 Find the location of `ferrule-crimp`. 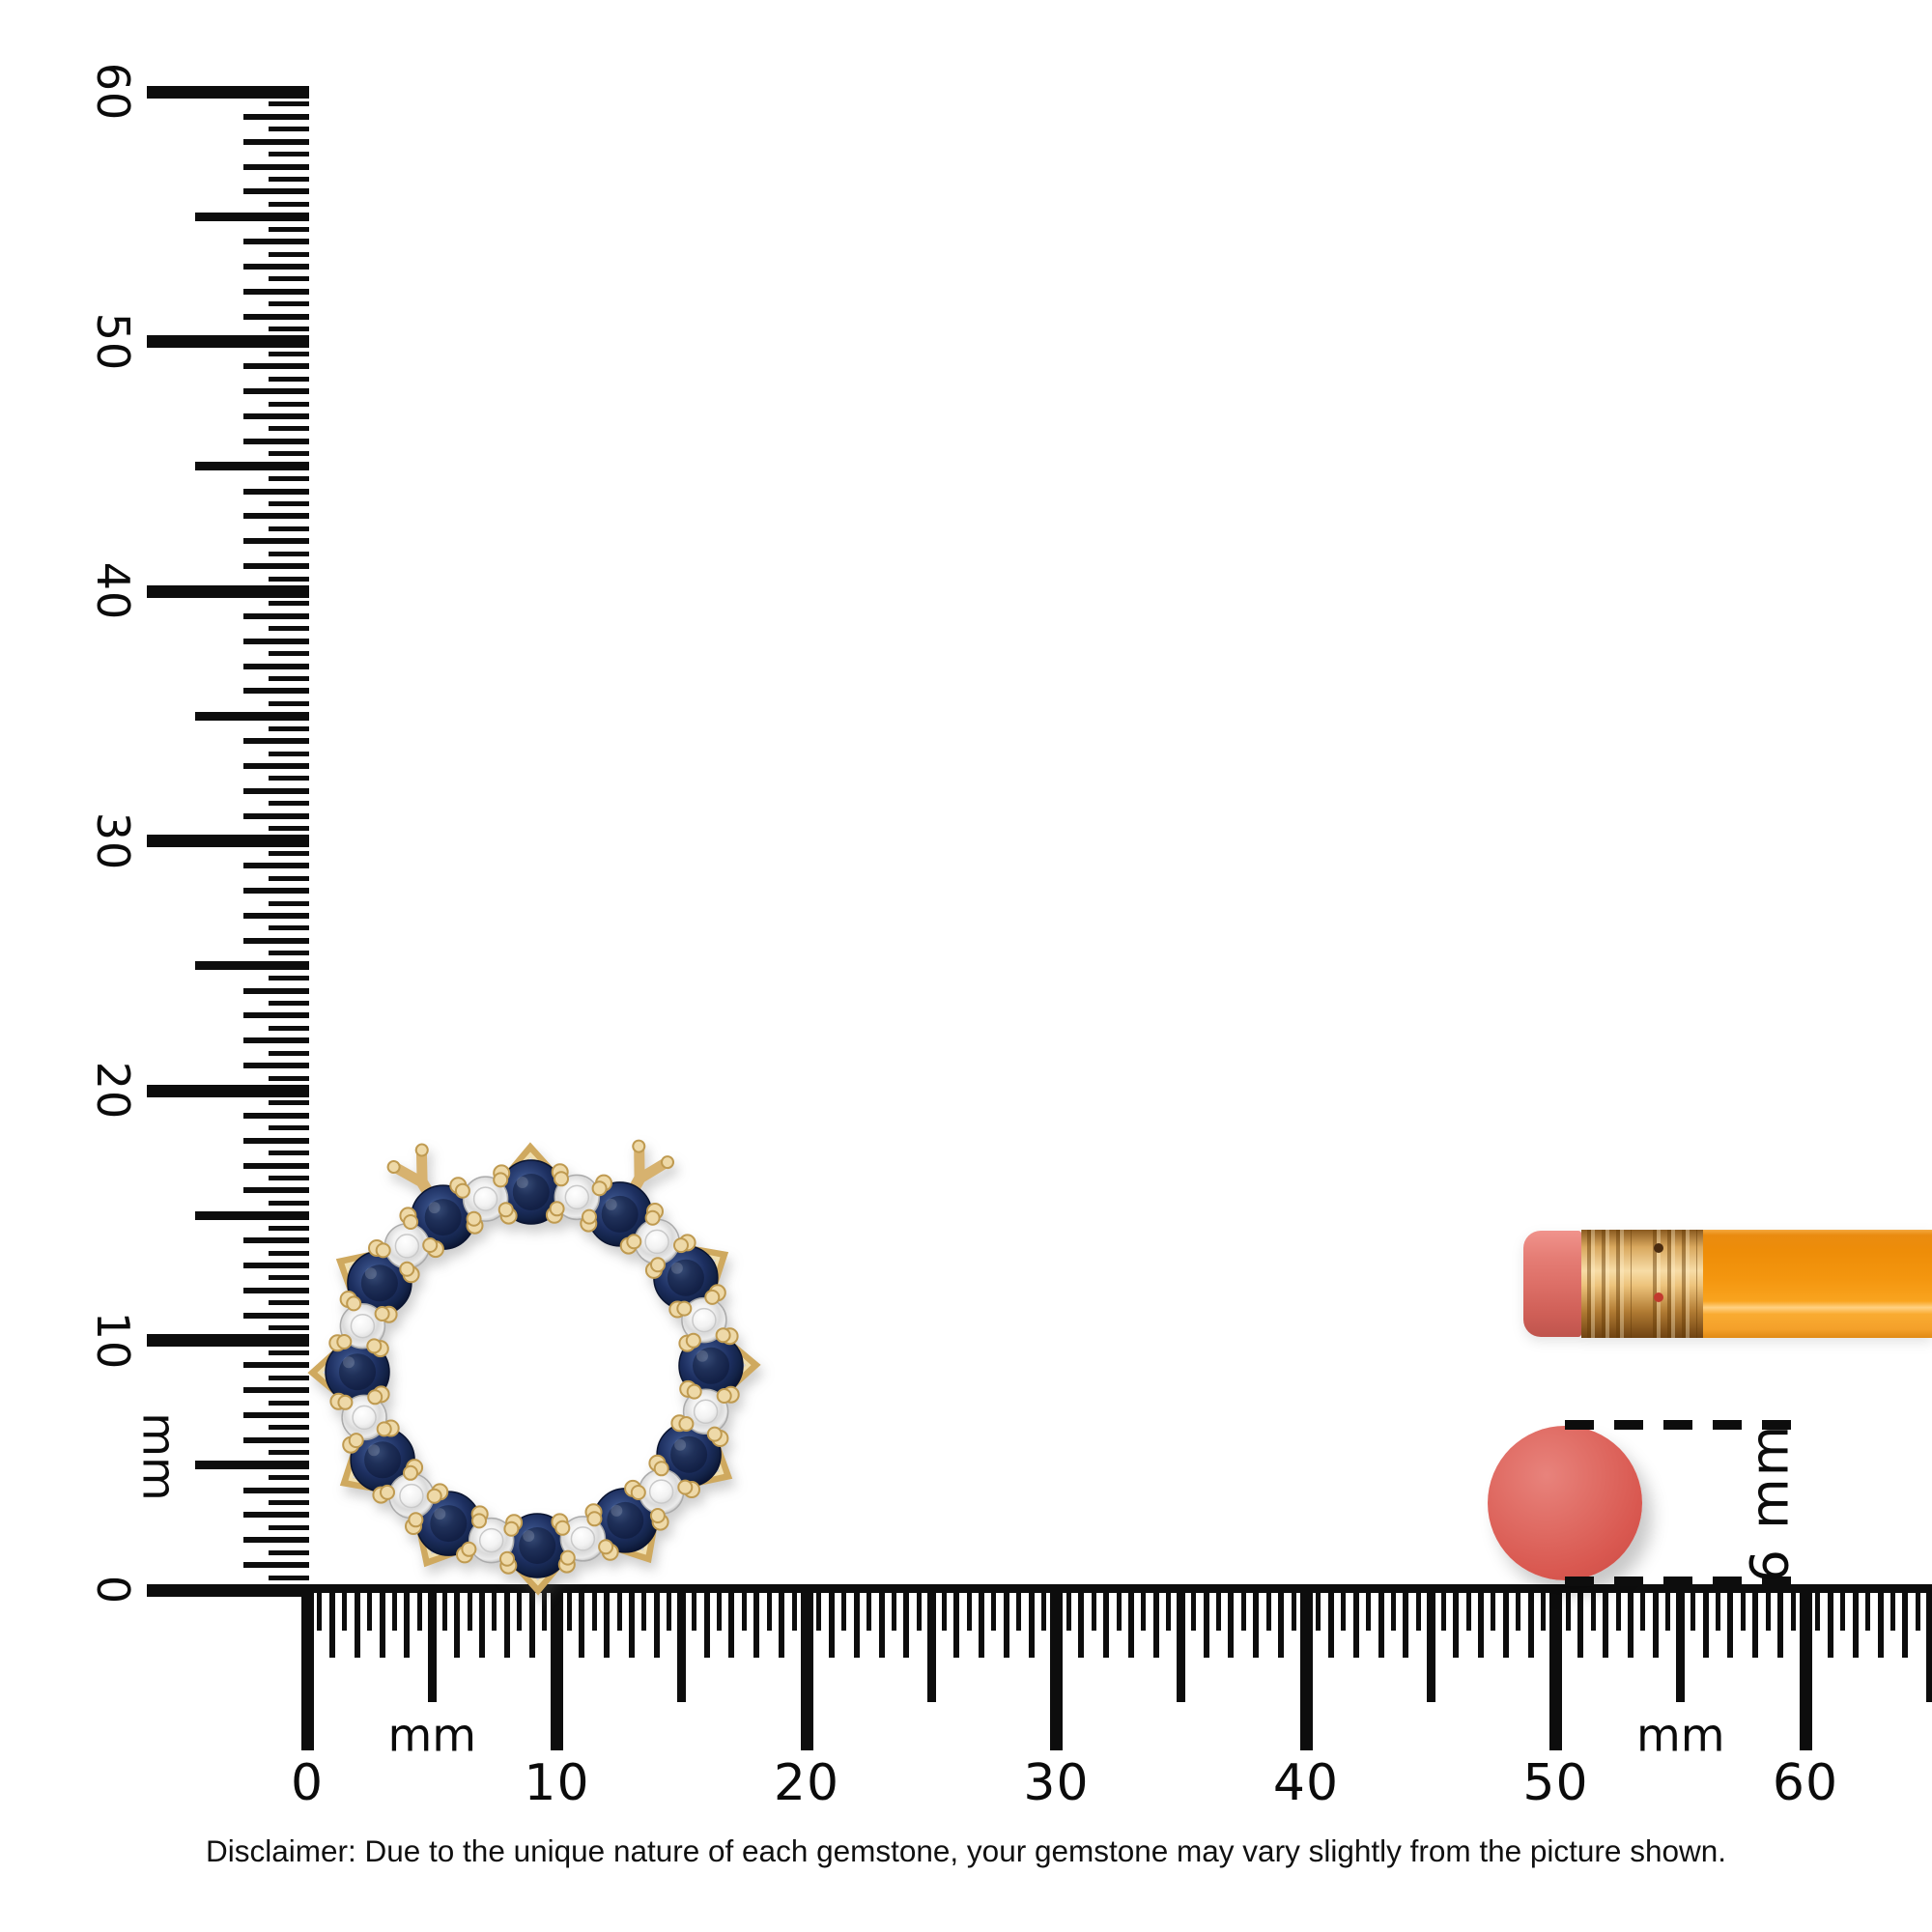

ferrule-crimp is located at coordinates (1609, 1284).